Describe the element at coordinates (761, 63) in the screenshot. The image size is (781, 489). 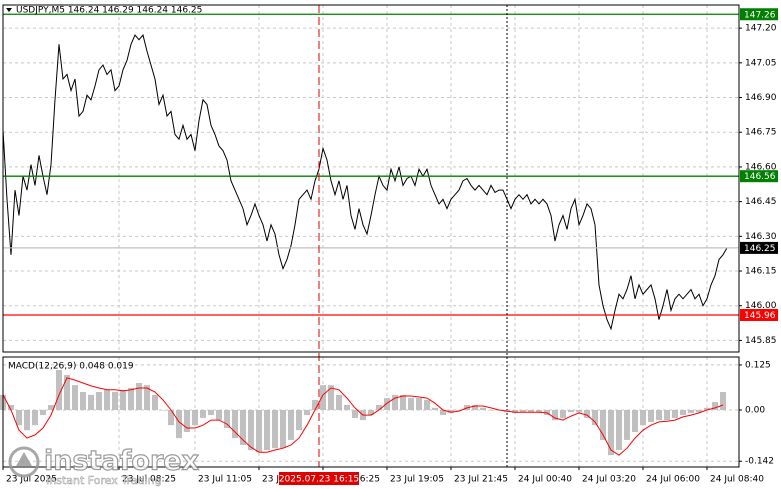
I see `y-tick-label: 147.05` at that location.